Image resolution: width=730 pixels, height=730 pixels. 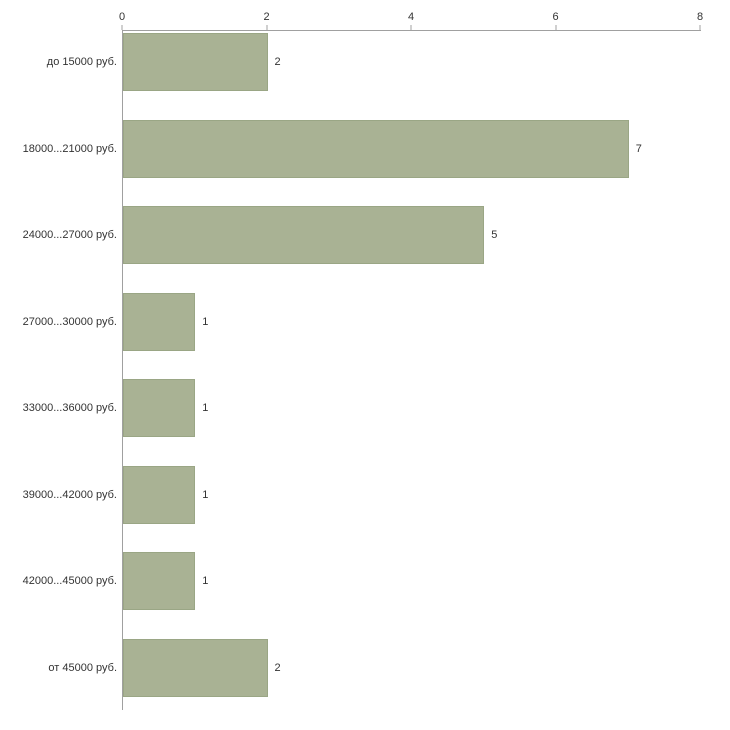 What do you see at coordinates (69, 321) in the screenshot?
I see `category-label: 27000...30000 руб.` at bounding box center [69, 321].